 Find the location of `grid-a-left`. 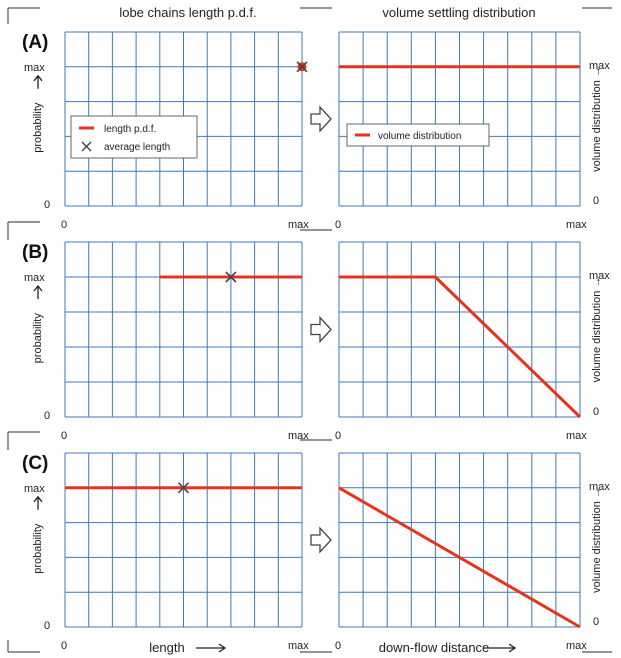

grid-a-left is located at coordinates (183, 119).